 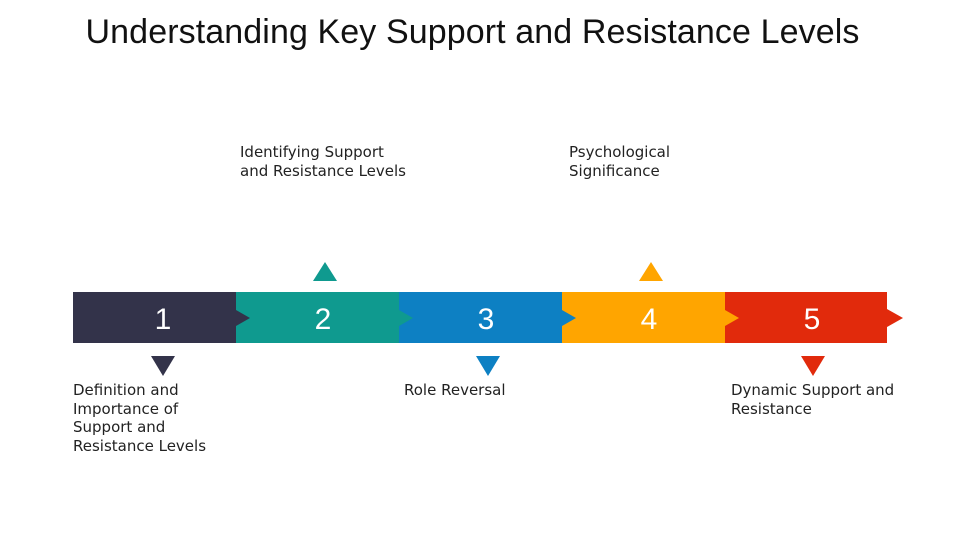 I want to click on segment-1-marker-down, so click(x=163, y=366).